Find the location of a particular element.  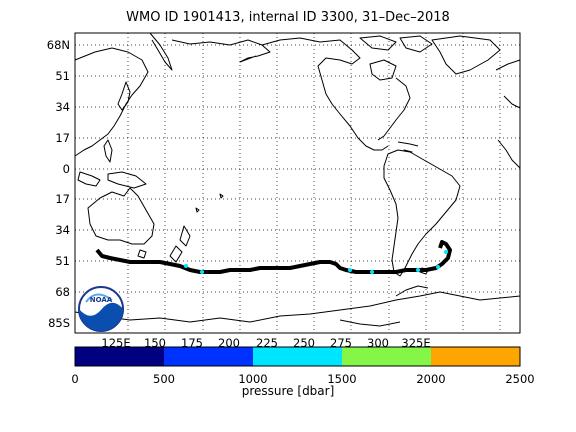

colorbar-tick: 1000 is located at coordinates (252, 379).